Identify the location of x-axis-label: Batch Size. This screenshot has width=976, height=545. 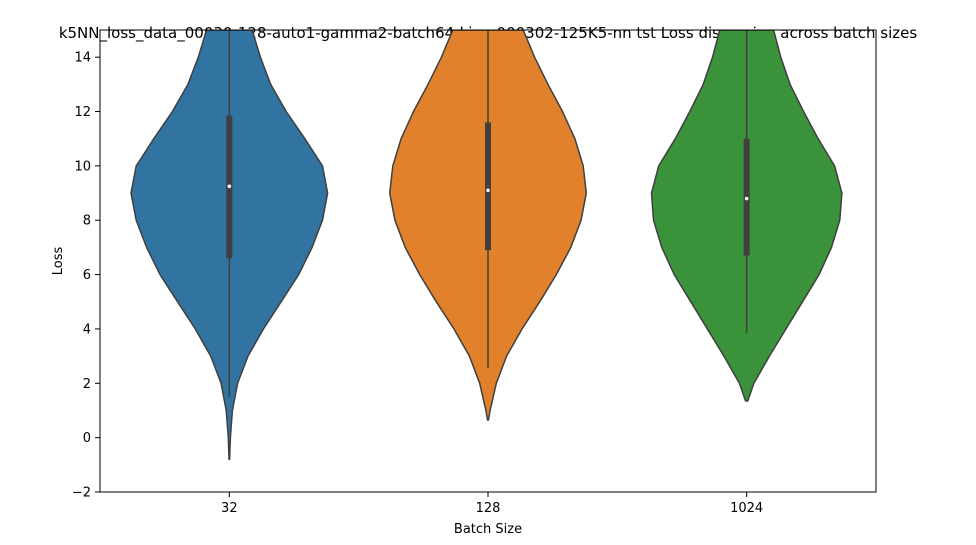
(488, 529).